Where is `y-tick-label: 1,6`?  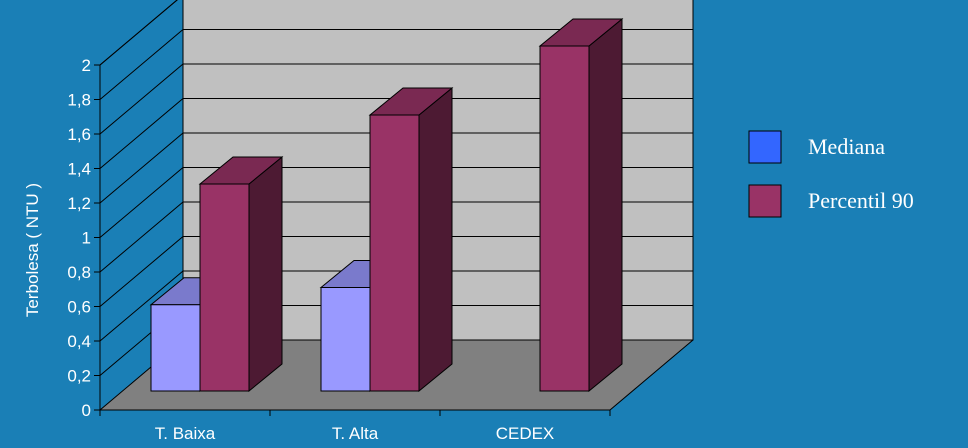 y-tick-label: 1,6 is located at coordinates (79, 134).